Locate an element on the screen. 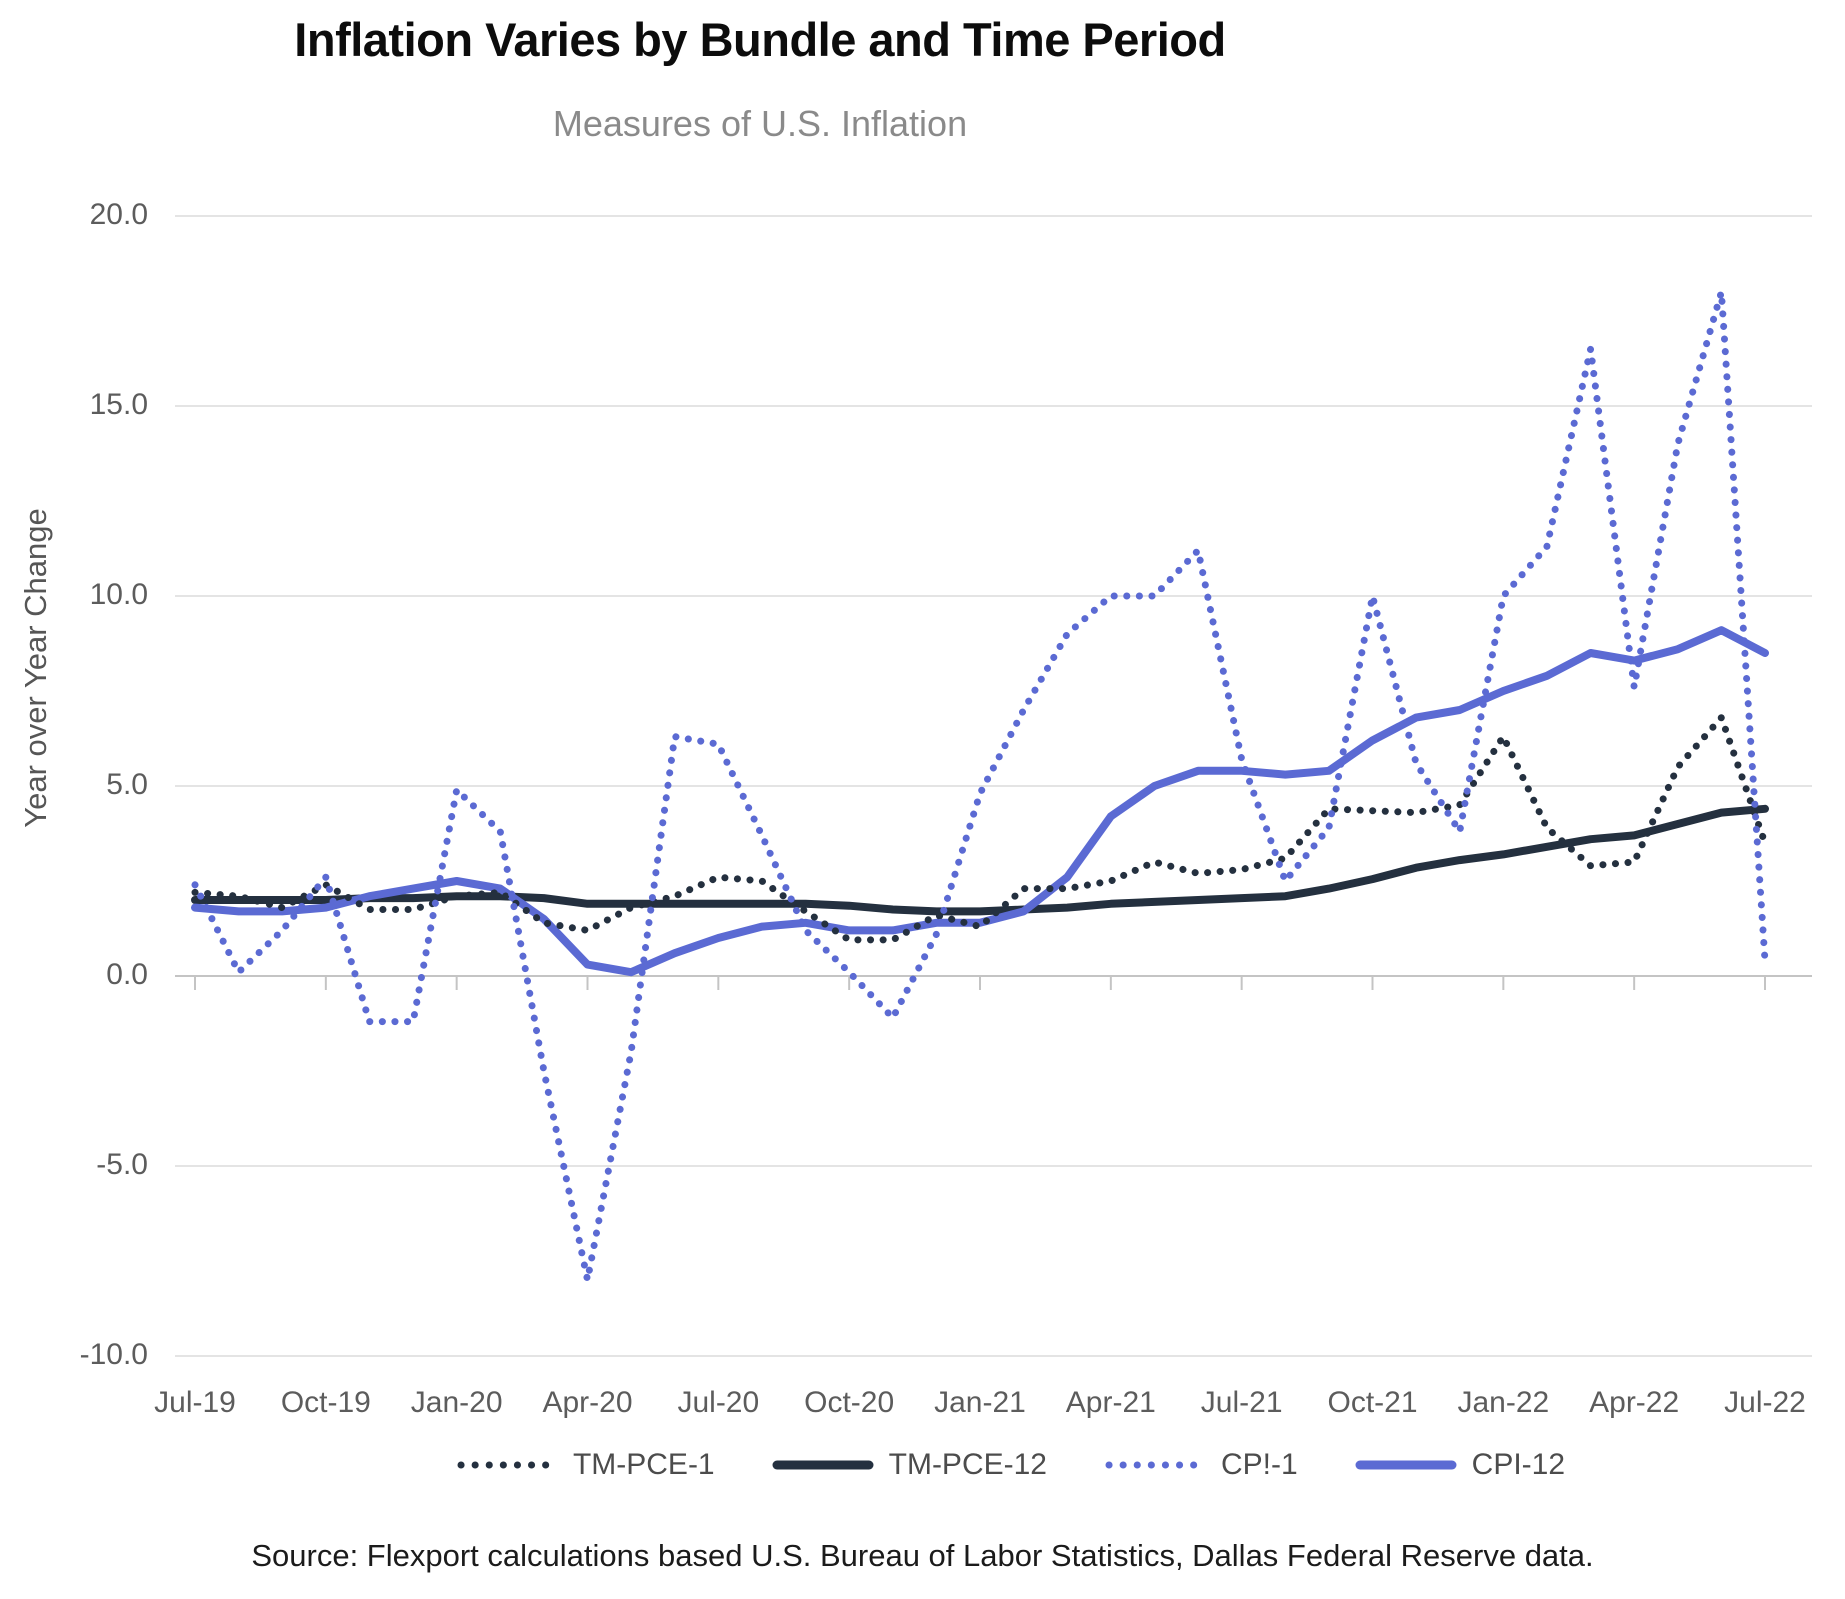 The width and height of the screenshot is (1845, 1599). x-tick-label: Oct-20 is located at coordinates (849, 1402).